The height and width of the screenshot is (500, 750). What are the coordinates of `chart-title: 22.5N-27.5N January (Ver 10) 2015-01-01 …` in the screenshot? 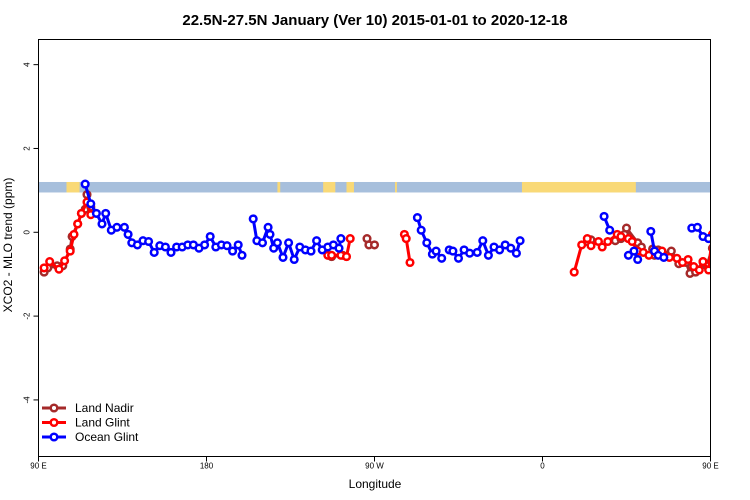 It's located at (374, 20).